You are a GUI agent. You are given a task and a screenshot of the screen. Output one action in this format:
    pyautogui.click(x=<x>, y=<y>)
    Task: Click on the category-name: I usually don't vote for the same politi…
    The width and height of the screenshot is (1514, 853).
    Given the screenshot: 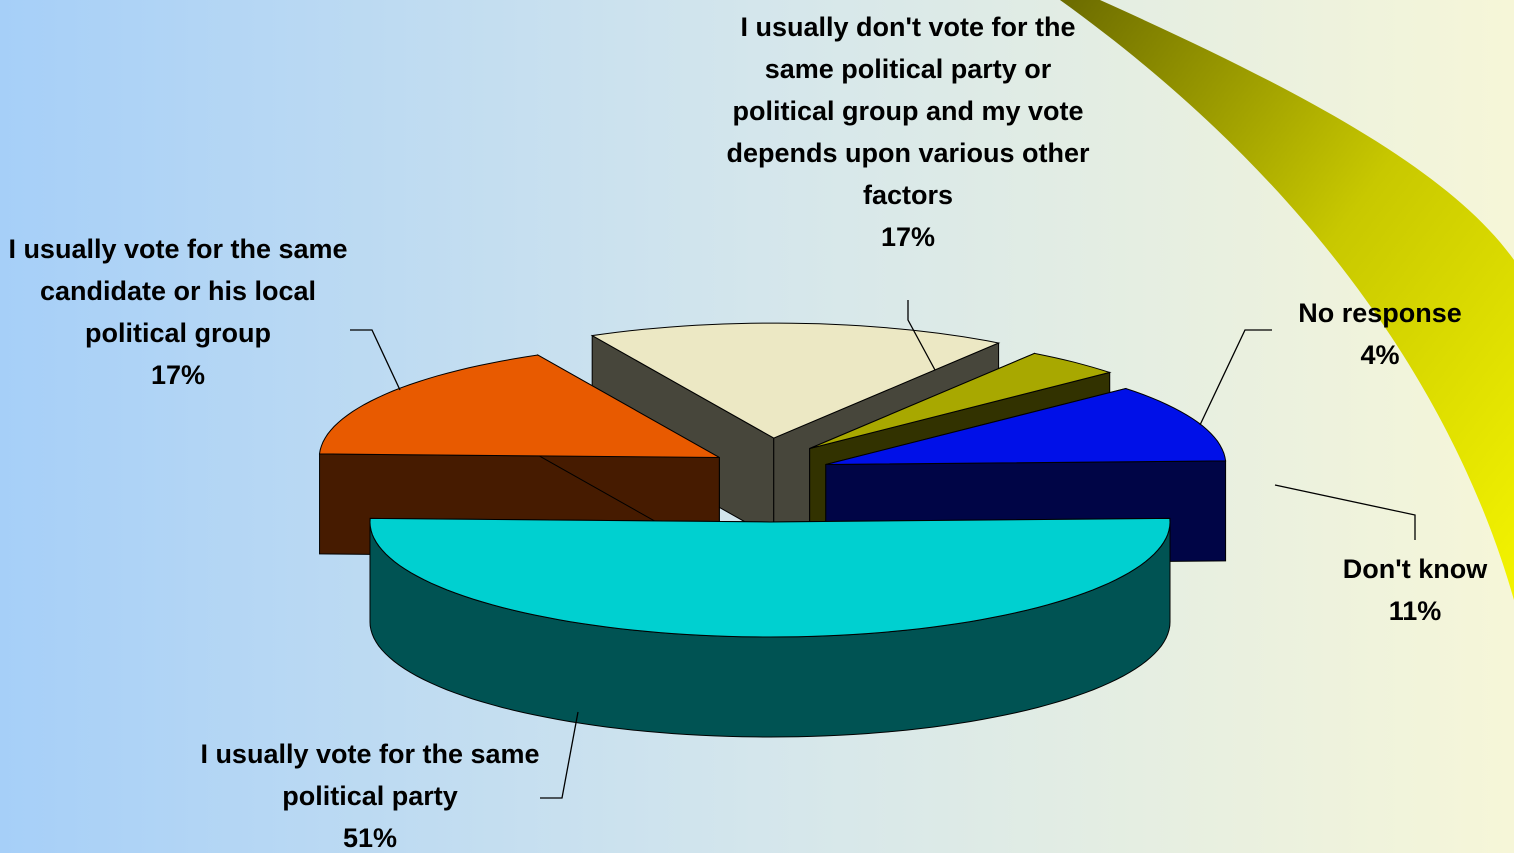 What is the action you would take?
    pyautogui.click(x=908, y=111)
    